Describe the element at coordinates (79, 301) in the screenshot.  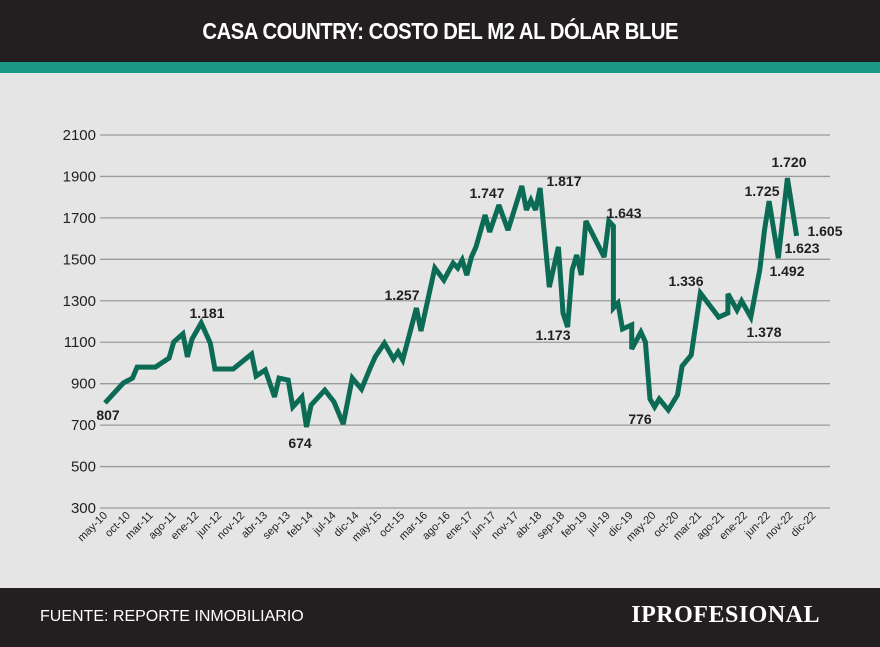
I see `y-tick-label: 1300` at that location.